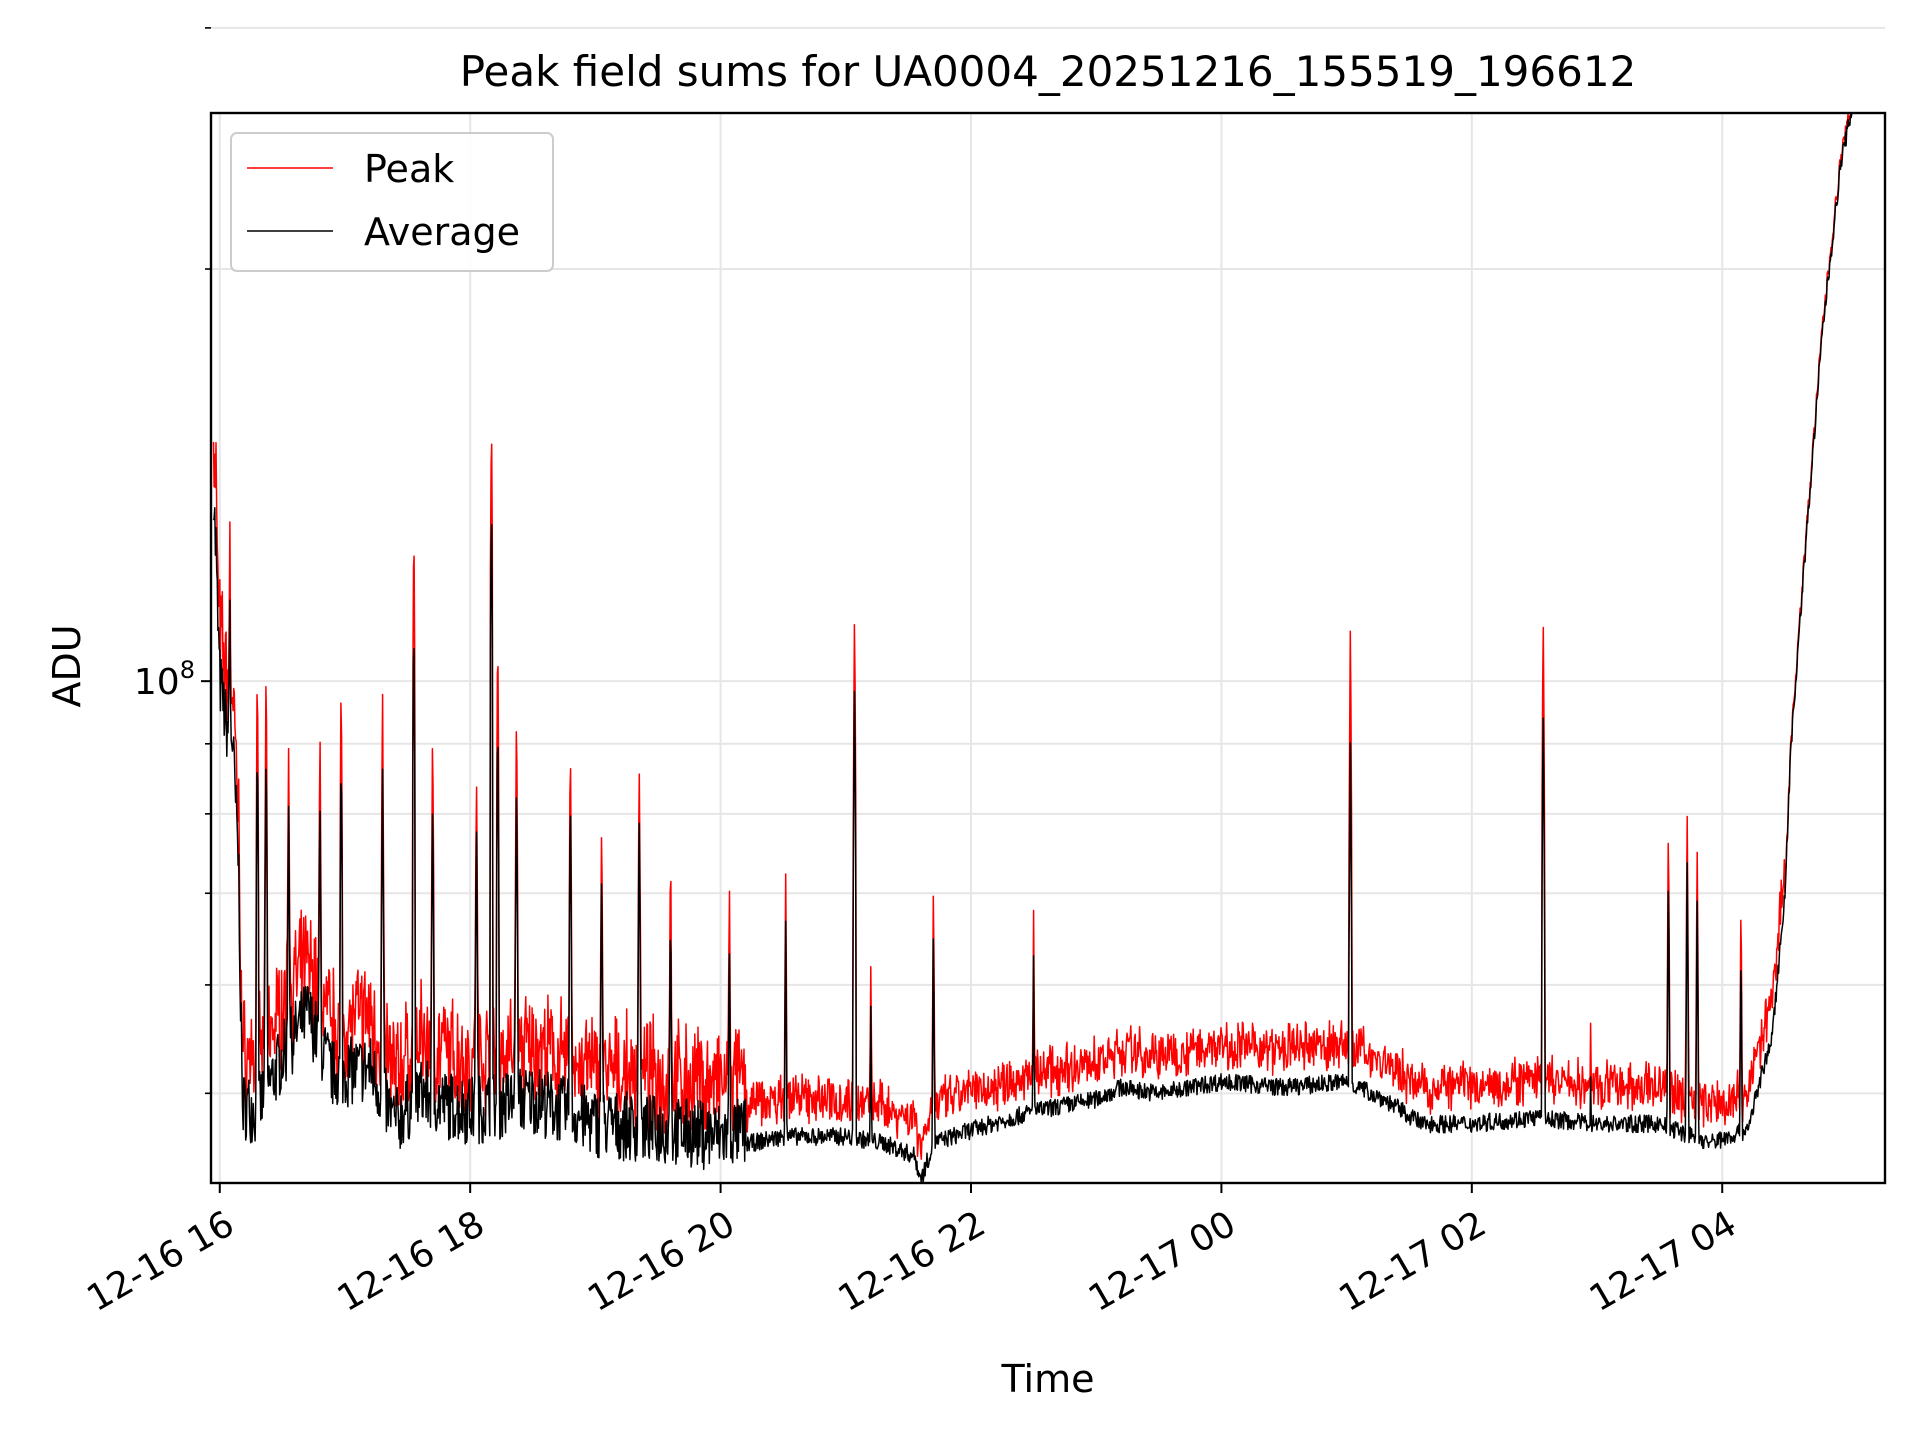  I want to click on y-tick-label-exponent: 8, so click(187, 670).